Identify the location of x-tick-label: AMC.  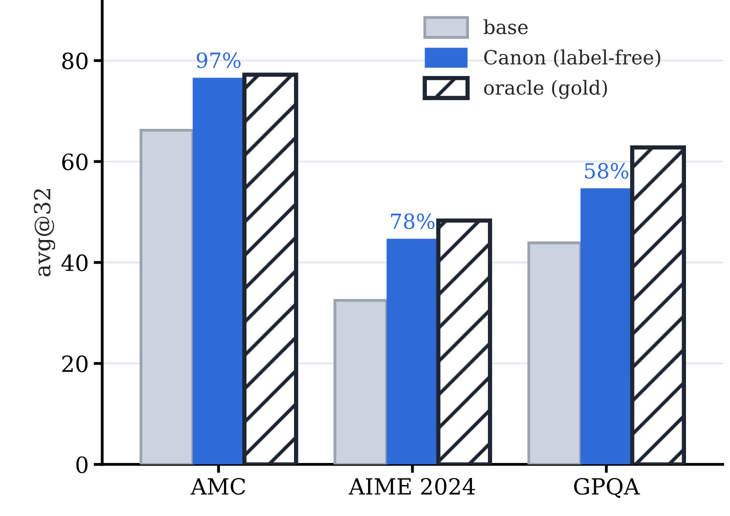
(218, 486).